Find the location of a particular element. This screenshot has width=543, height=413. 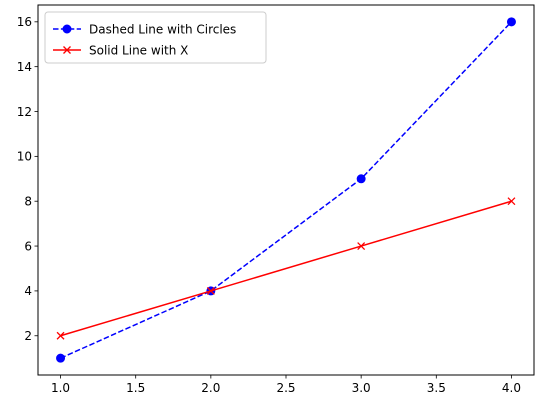

legend-entry-series-2: Solid Line with X is located at coordinates (120, 51).